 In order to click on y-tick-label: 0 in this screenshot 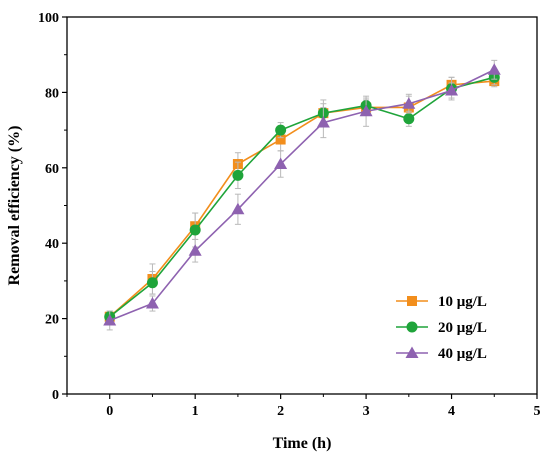, I will do `click(55, 395)`.